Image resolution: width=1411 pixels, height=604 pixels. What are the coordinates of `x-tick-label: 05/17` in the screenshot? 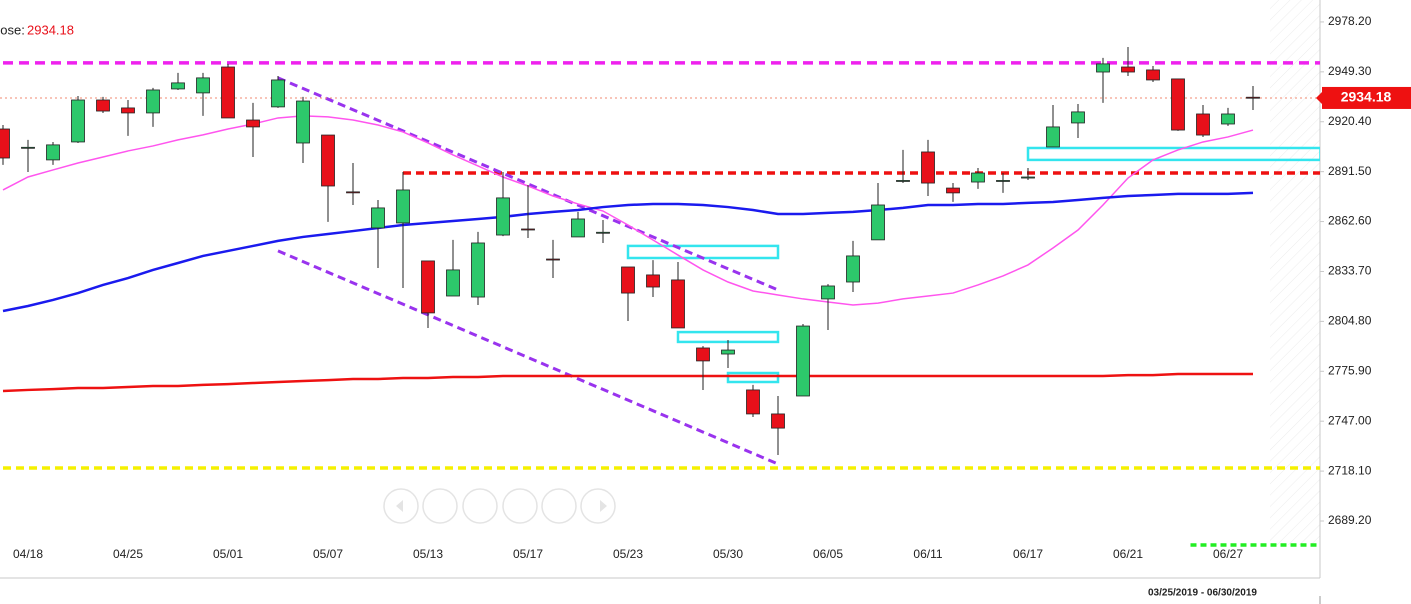 It's located at (528, 554).